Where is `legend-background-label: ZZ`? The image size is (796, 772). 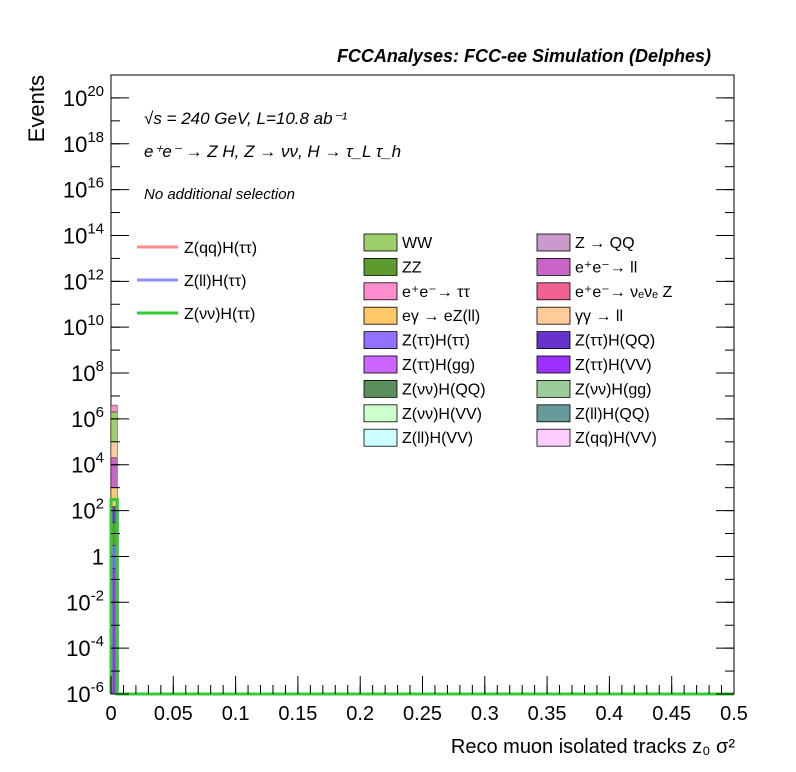
legend-background-label: ZZ is located at coordinates (412, 267).